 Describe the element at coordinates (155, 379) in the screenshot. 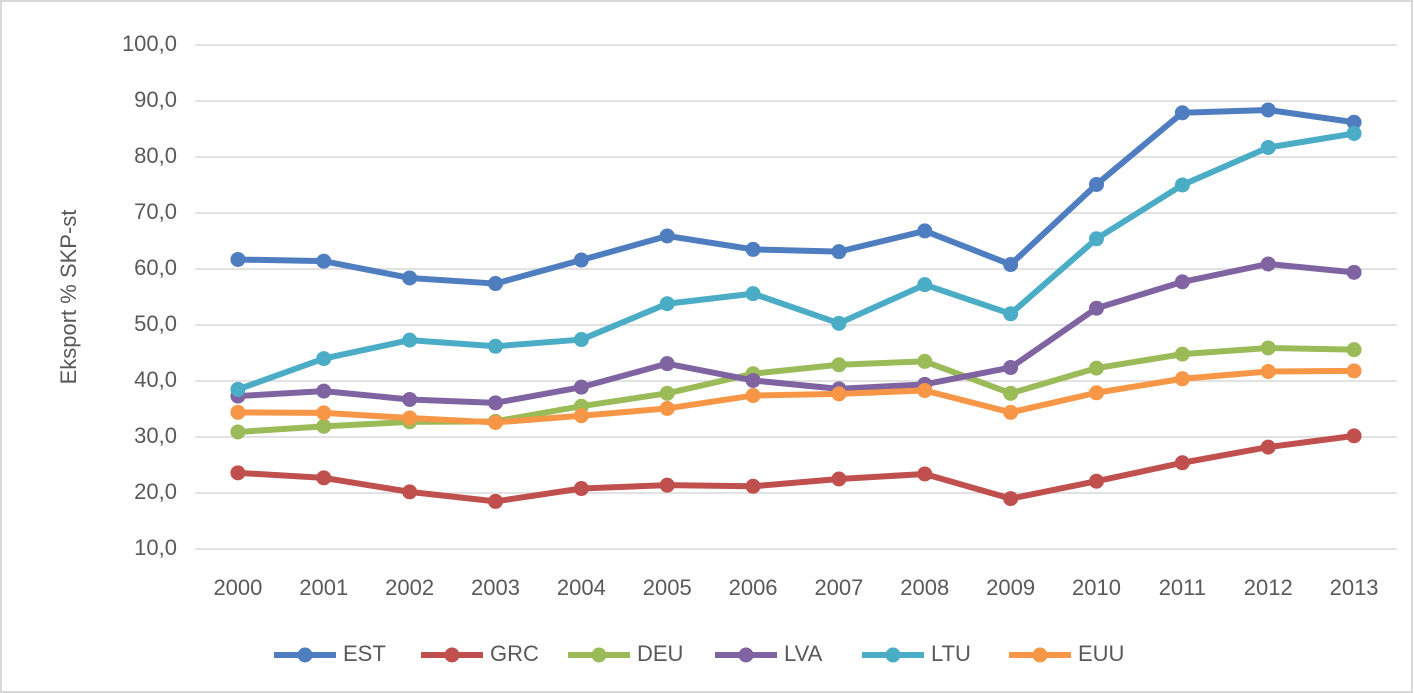

I see `y-tick-label: 40,0` at that location.